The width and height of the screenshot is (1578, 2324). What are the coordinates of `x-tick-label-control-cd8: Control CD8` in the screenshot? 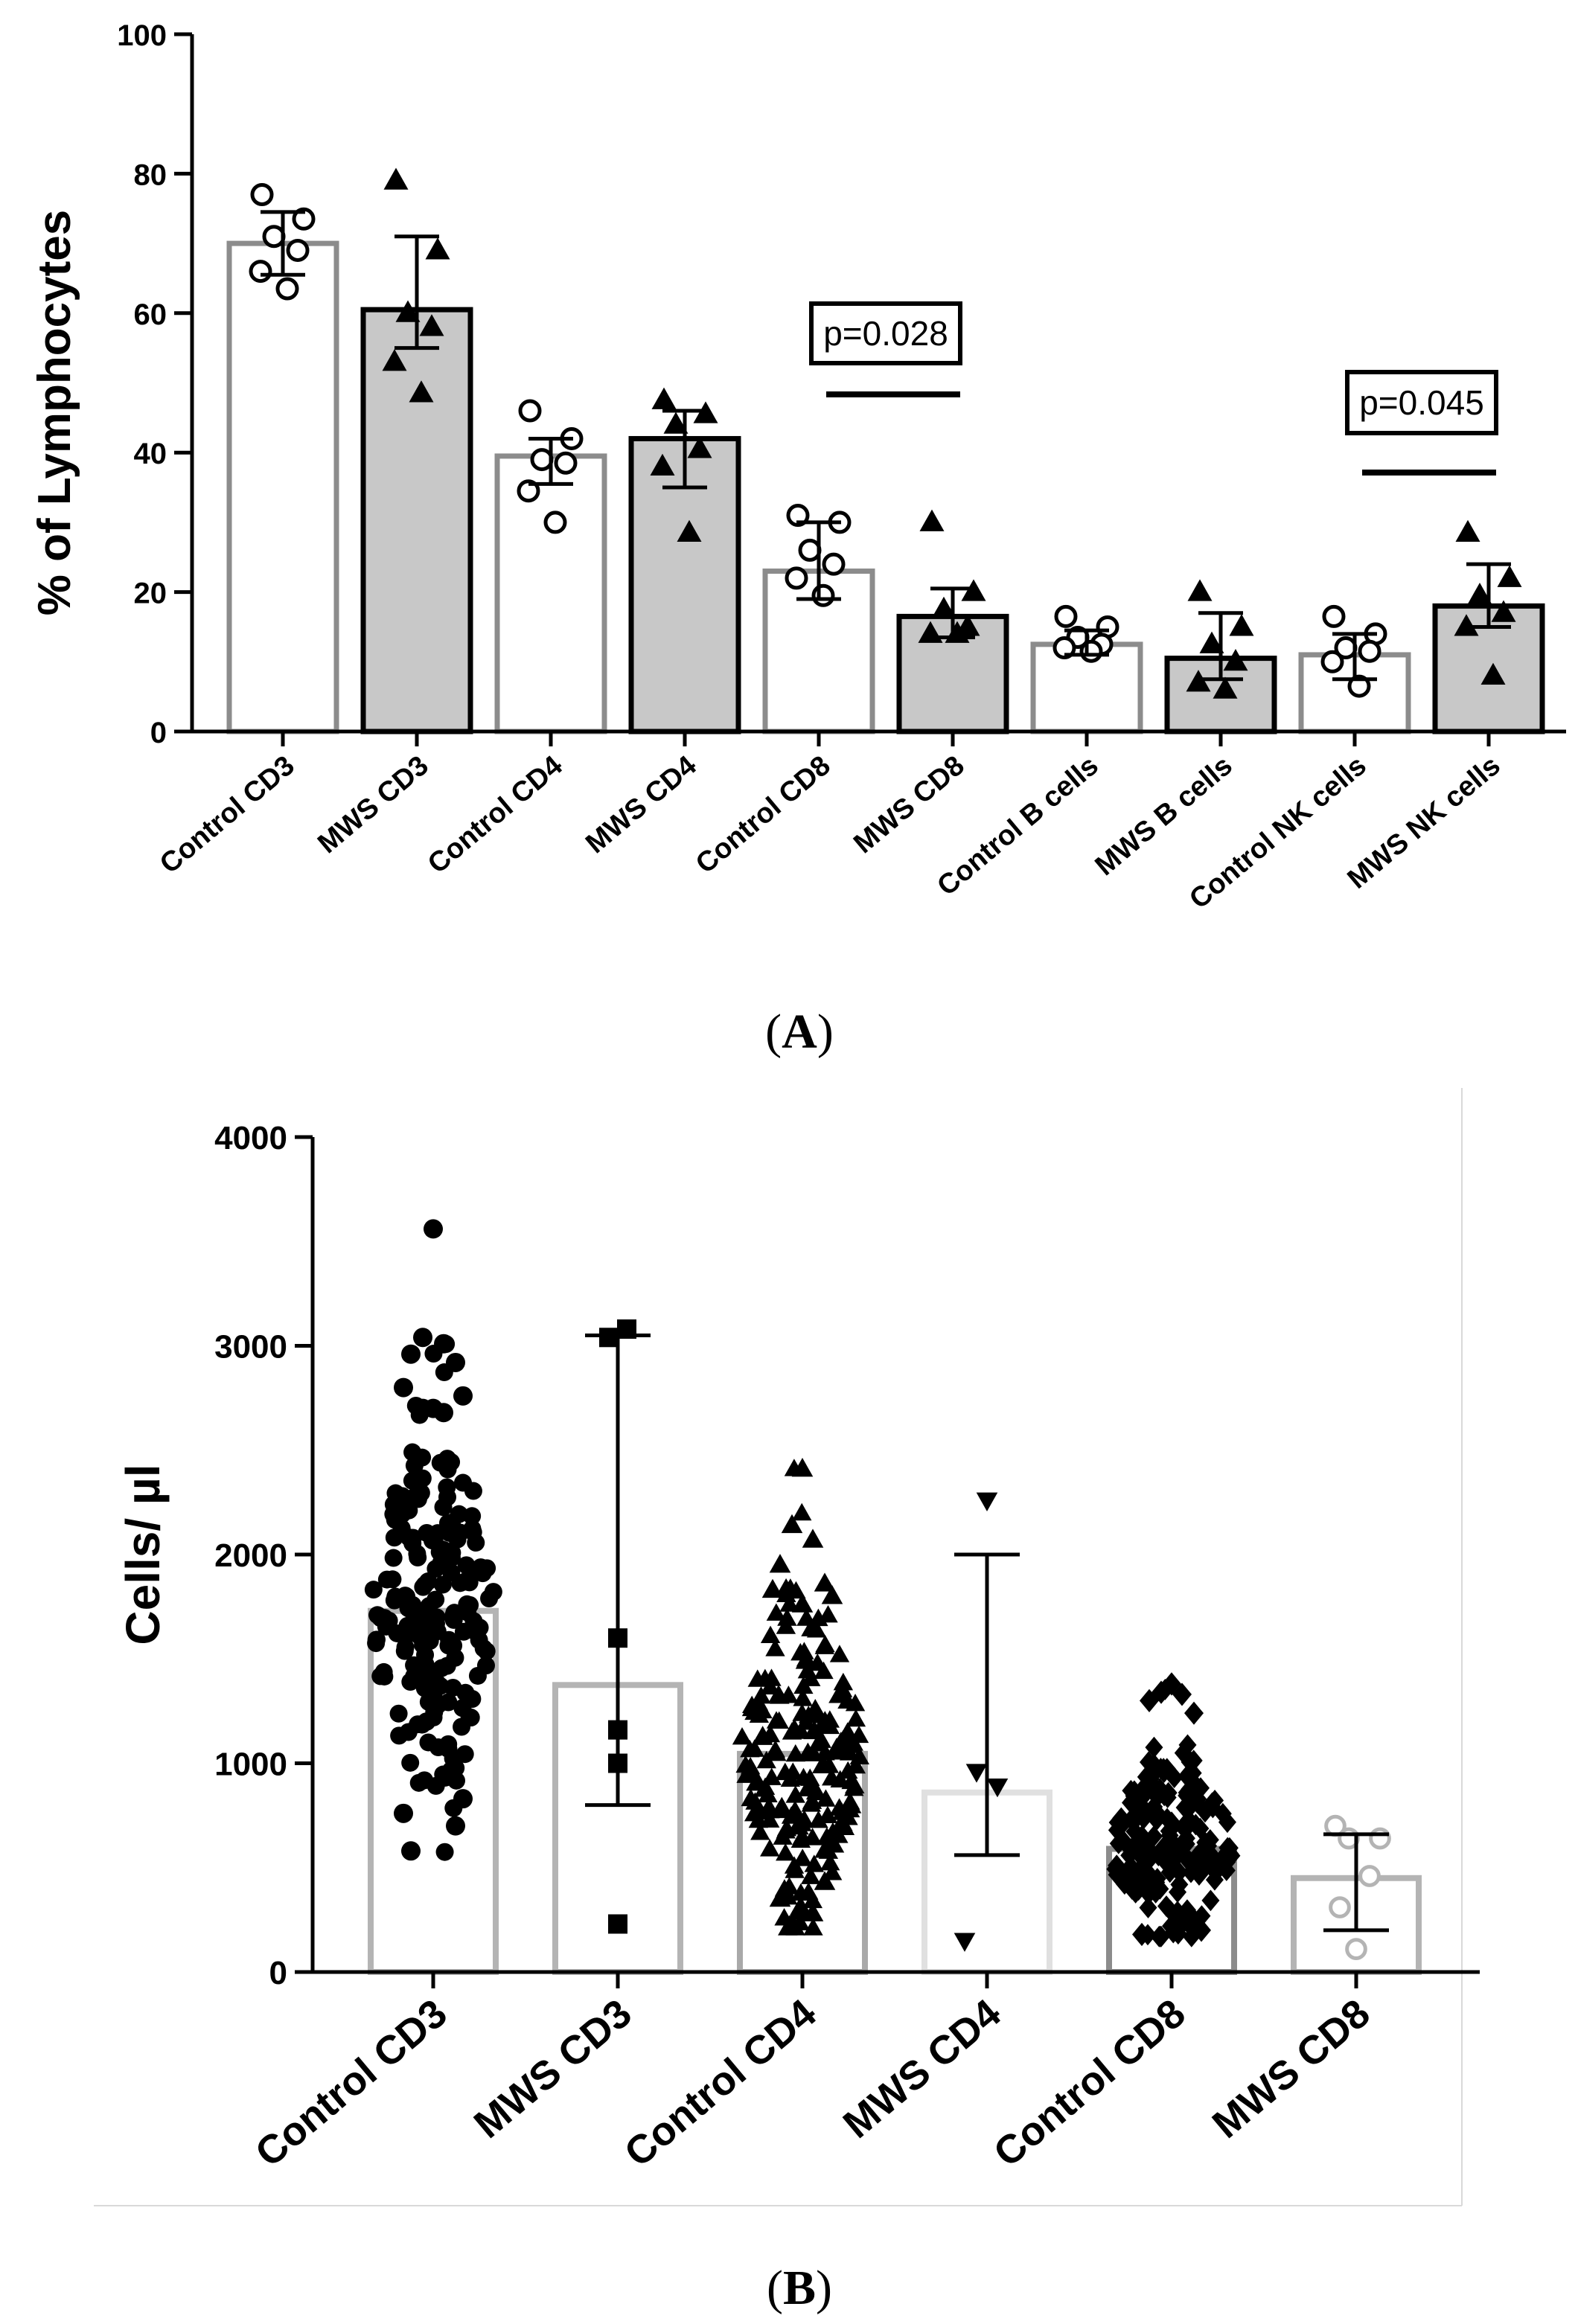 It's located at (1090, 2083).